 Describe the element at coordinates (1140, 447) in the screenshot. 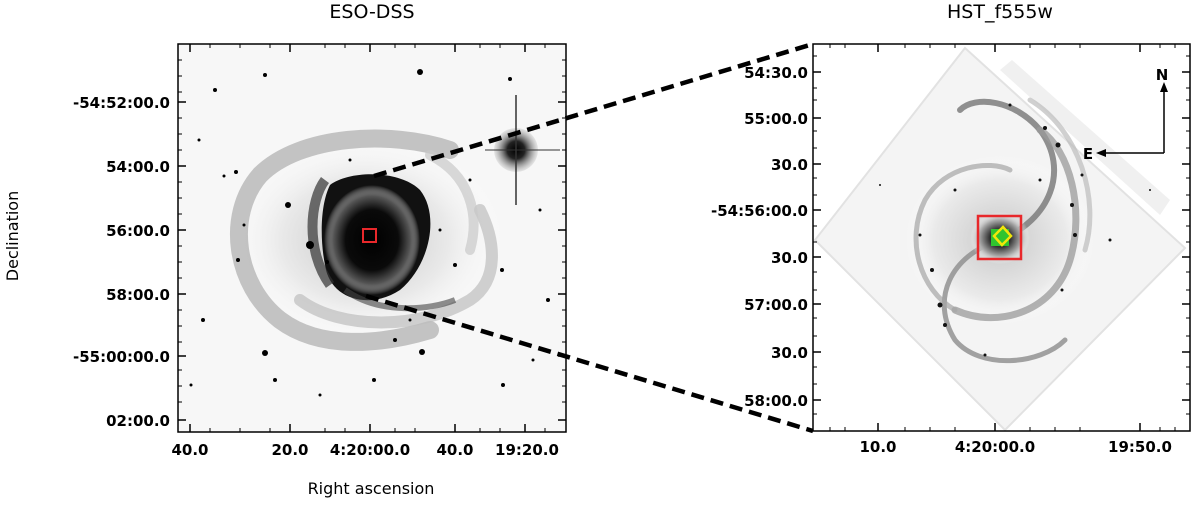

I see `right-xtick-label: 19:50.0` at that location.